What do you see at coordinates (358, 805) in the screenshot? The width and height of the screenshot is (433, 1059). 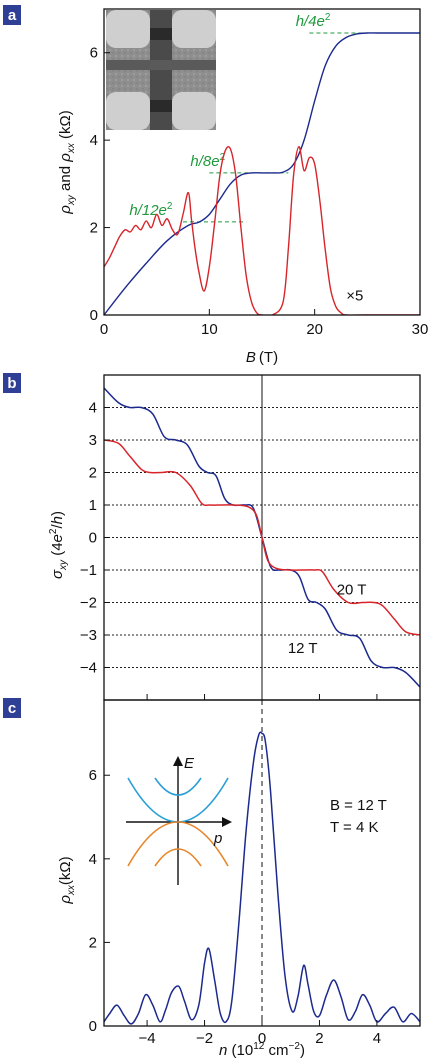 I see `panel-c-field-text: B = 12 T` at bounding box center [358, 805].